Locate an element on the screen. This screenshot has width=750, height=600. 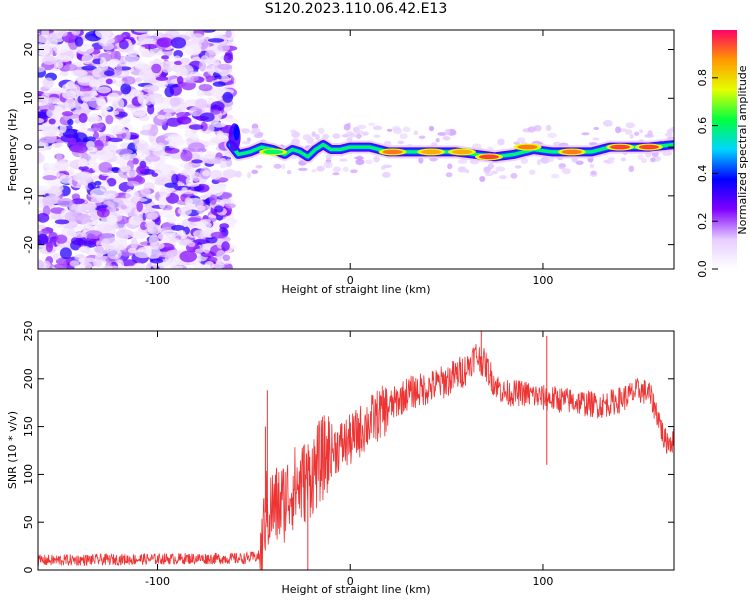
y-tick-label: 250 is located at coordinates (28, 331).